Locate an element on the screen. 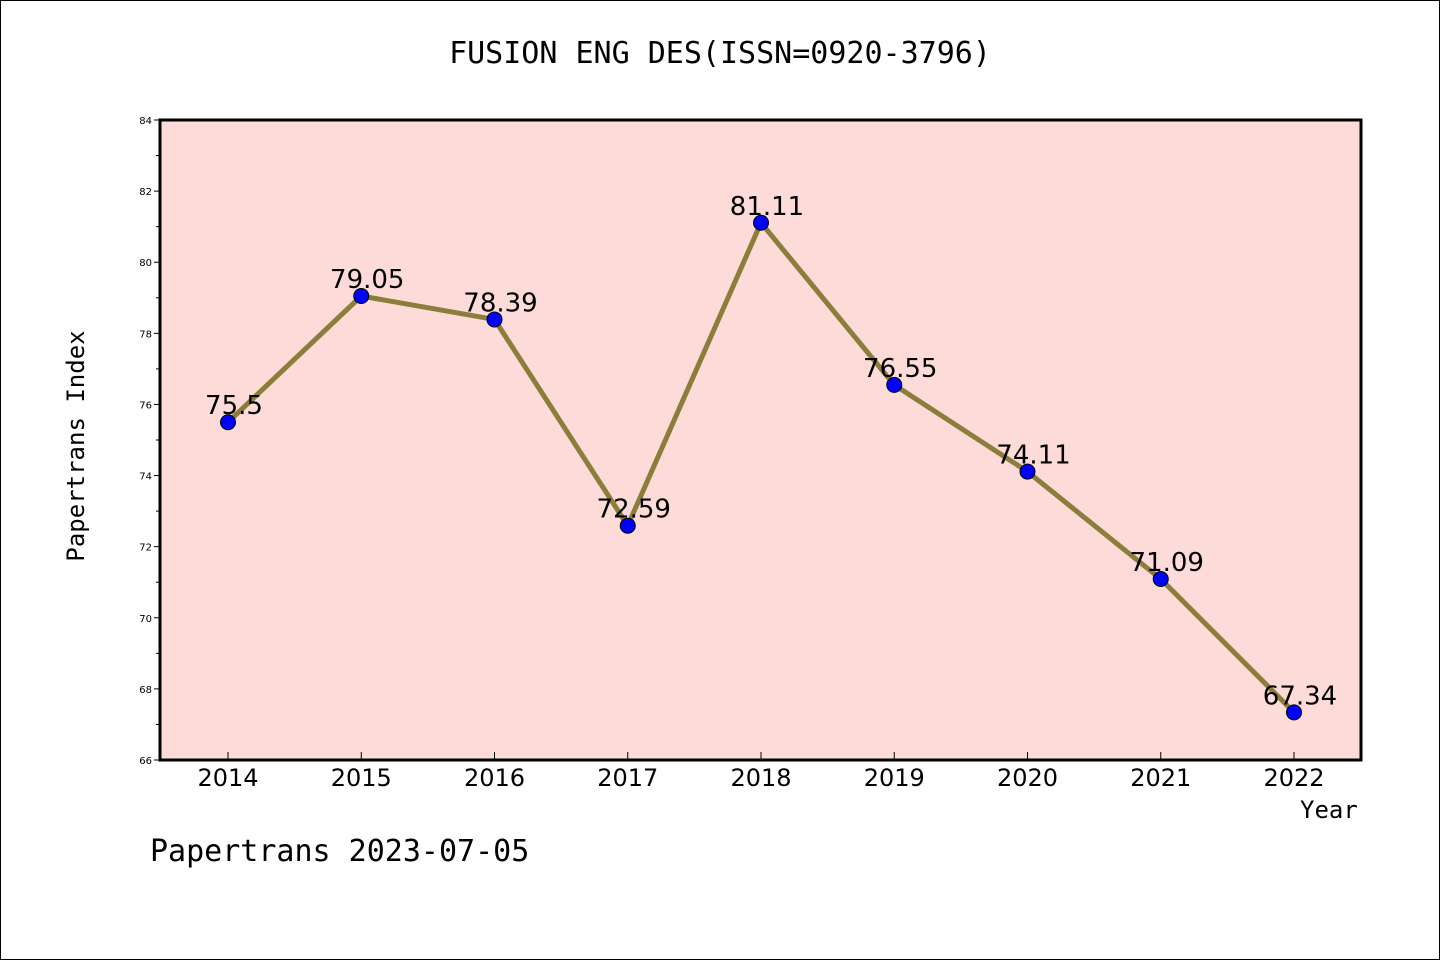 The width and height of the screenshot is (1440, 960). data-label: 79.05 is located at coordinates (367, 280).